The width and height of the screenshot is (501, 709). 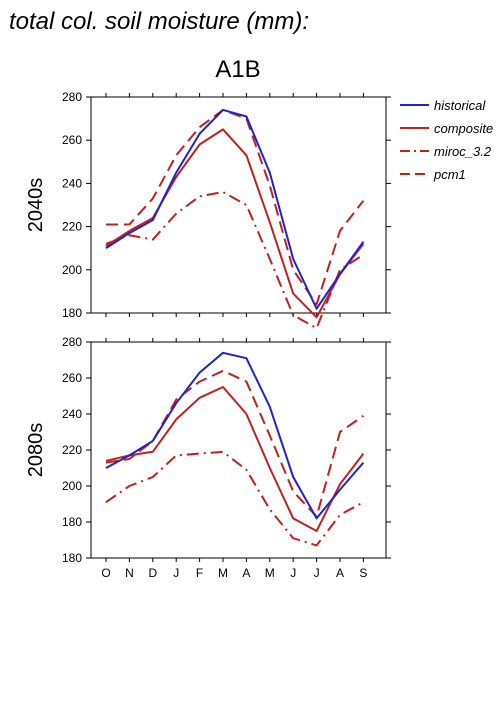 I want to click on legend: historical composite miroc_3.2 pcm1, so click(x=446, y=140).